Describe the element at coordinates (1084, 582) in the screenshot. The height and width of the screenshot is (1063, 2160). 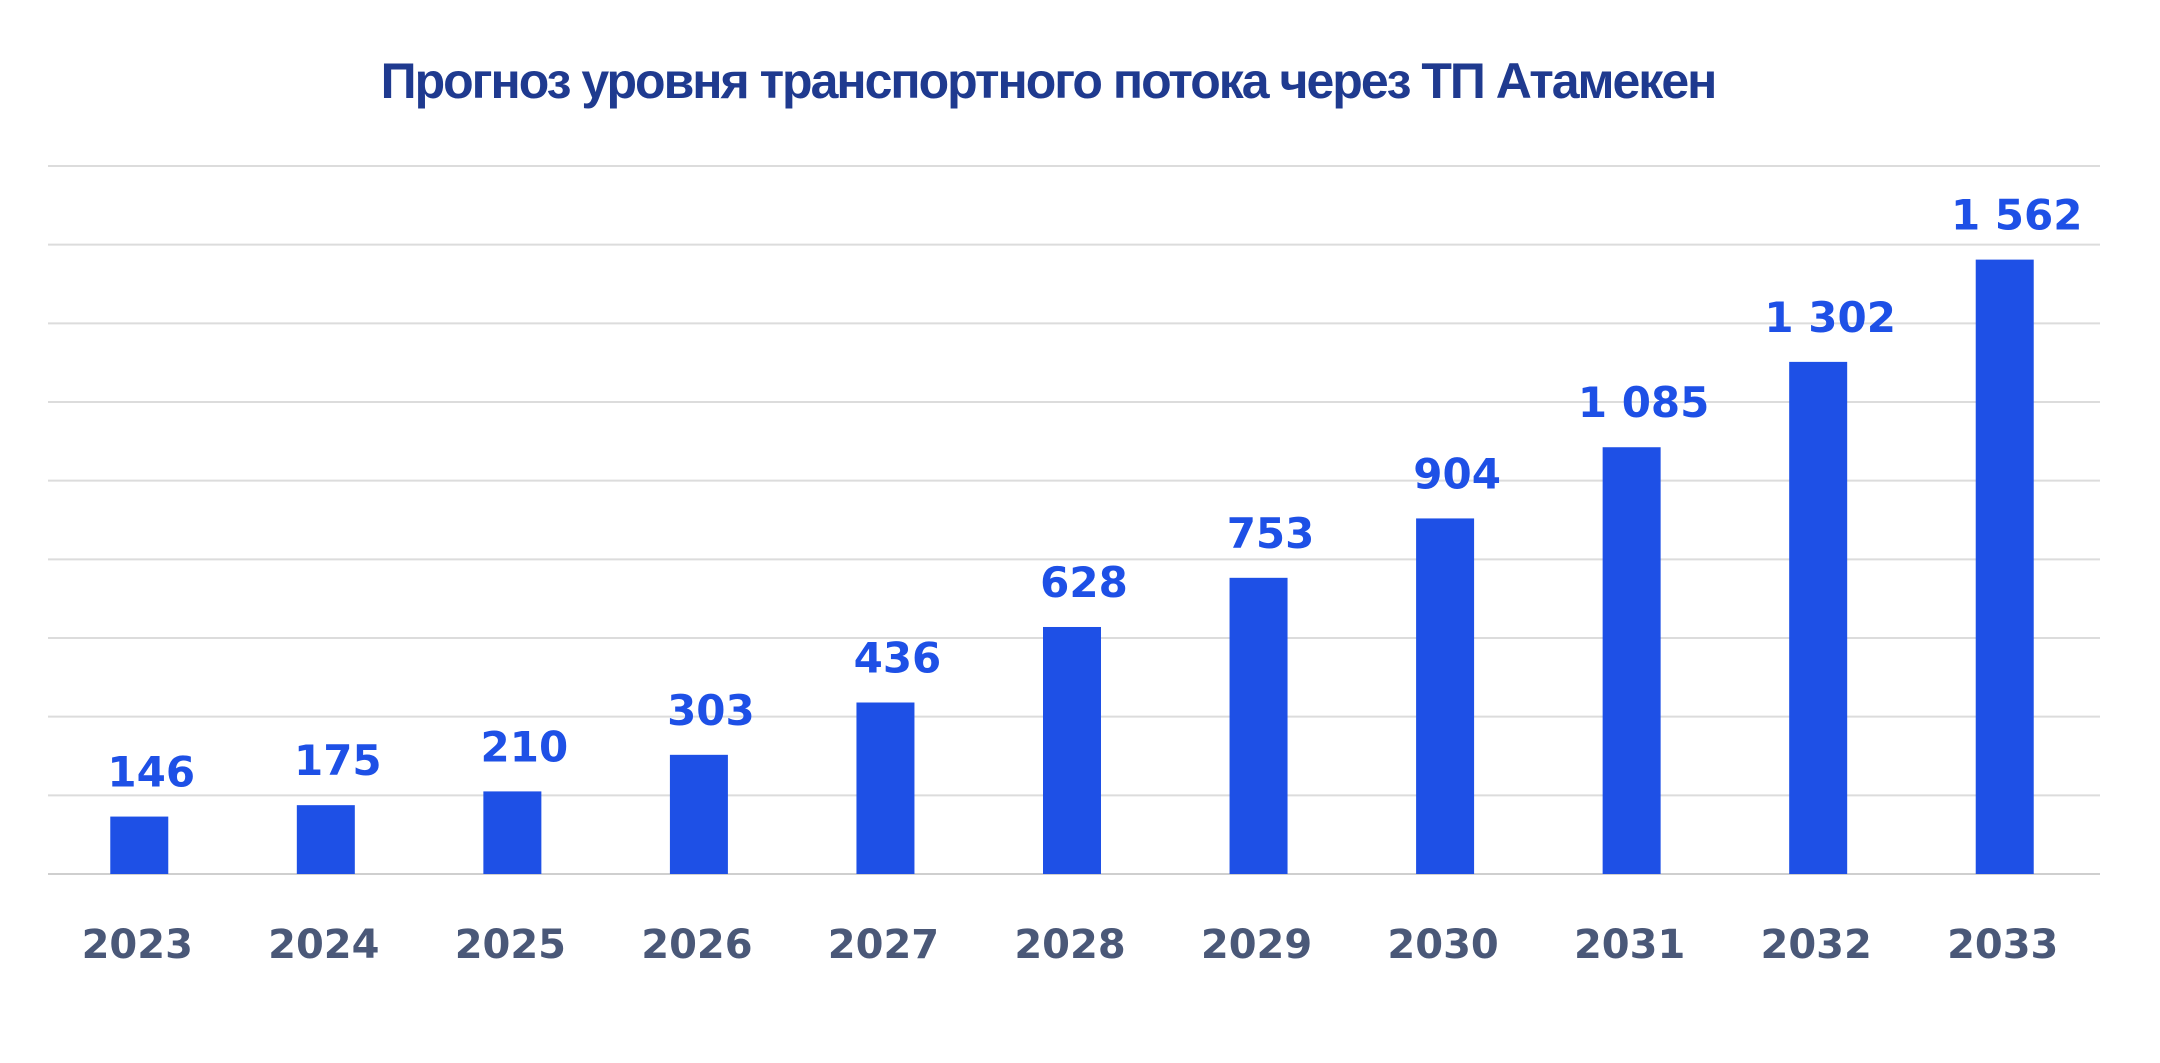
I see `data-label-2028: 628` at that location.